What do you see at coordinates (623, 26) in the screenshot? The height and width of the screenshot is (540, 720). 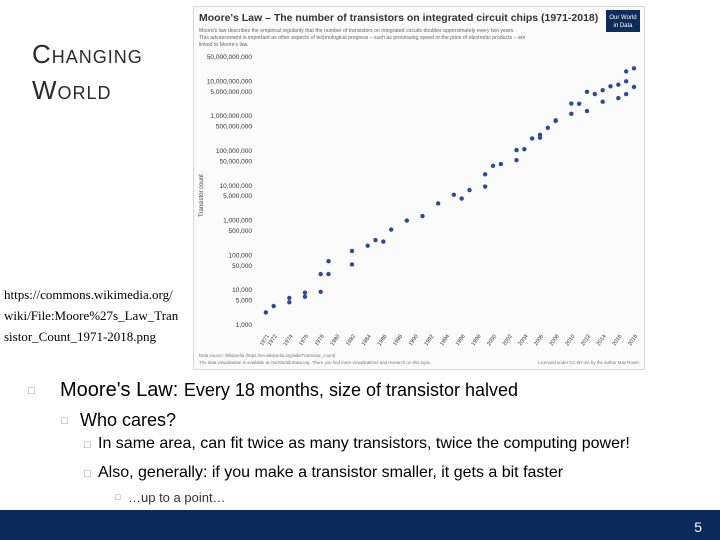 I see `owid-logo-line-2: in Data` at bounding box center [623, 26].